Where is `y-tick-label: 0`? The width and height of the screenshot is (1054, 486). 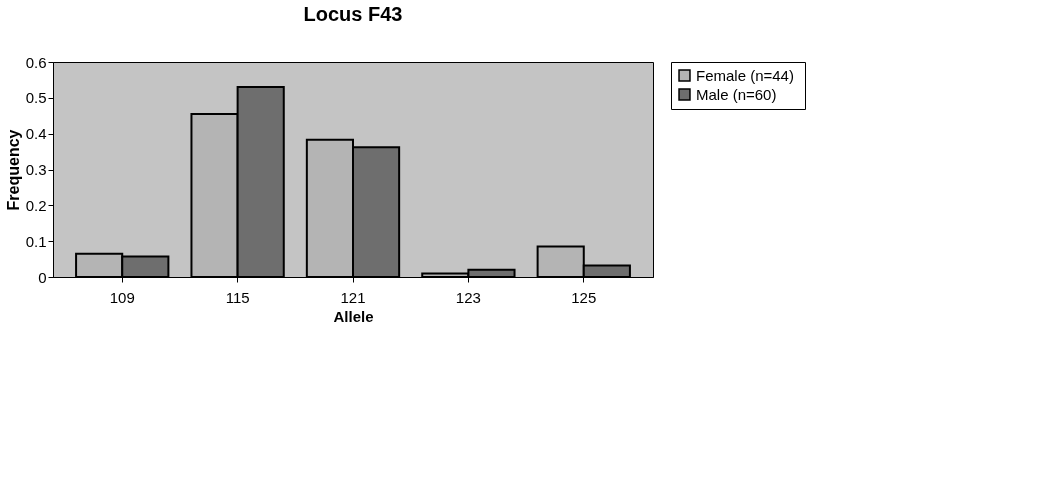
y-tick-label: 0 is located at coordinates (42, 277).